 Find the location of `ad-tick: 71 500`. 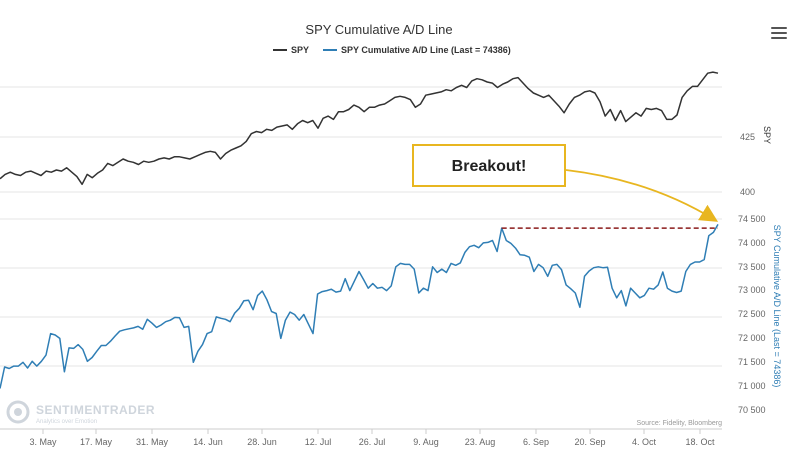

ad-tick: 71 500 is located at coordinates (752, 362).